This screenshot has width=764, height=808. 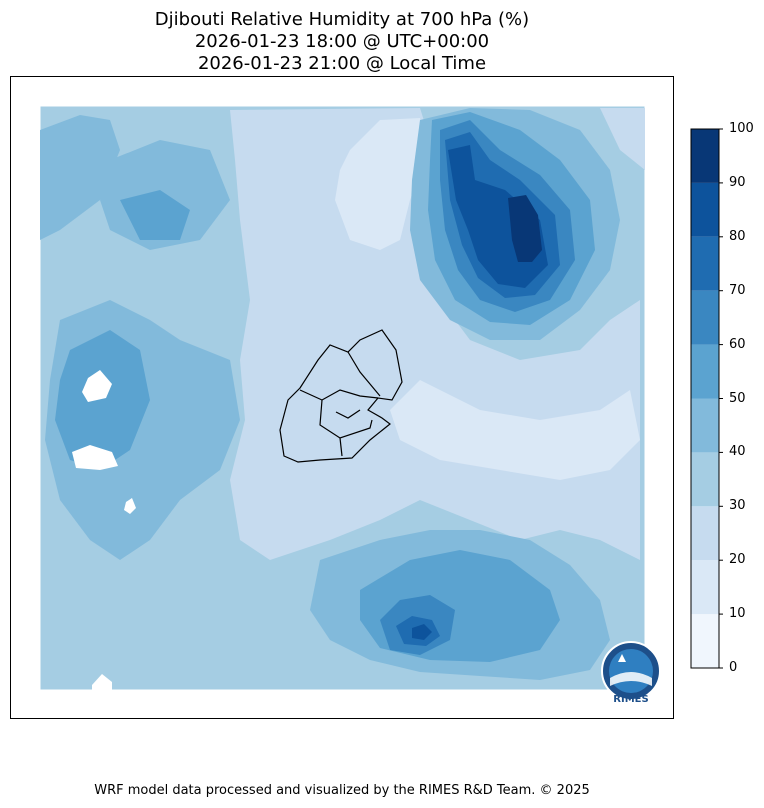 I want to click on field-50-60-w2, so click(x=102, y=400).